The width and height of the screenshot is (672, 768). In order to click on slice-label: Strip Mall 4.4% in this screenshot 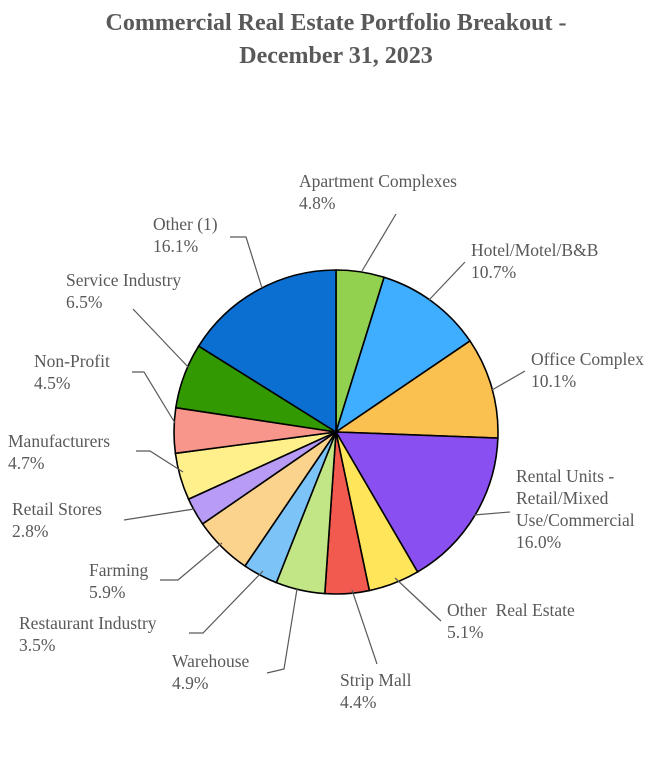, I will do `click(376, 691)`.